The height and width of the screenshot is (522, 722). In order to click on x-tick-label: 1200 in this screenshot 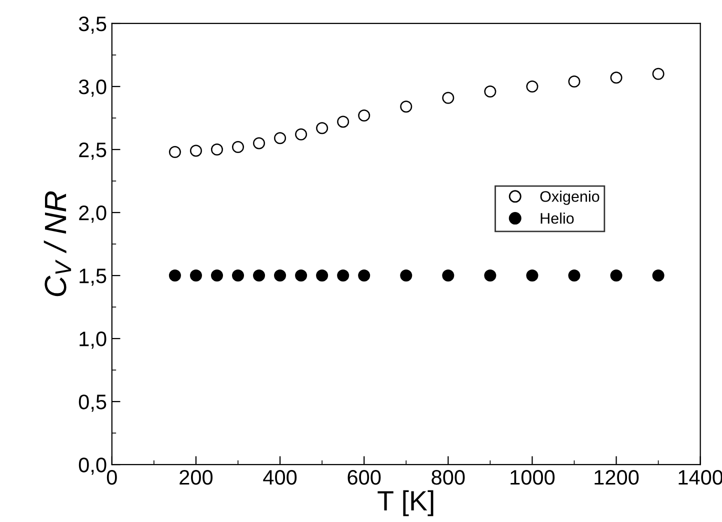, I will do `click(616, 477)`.